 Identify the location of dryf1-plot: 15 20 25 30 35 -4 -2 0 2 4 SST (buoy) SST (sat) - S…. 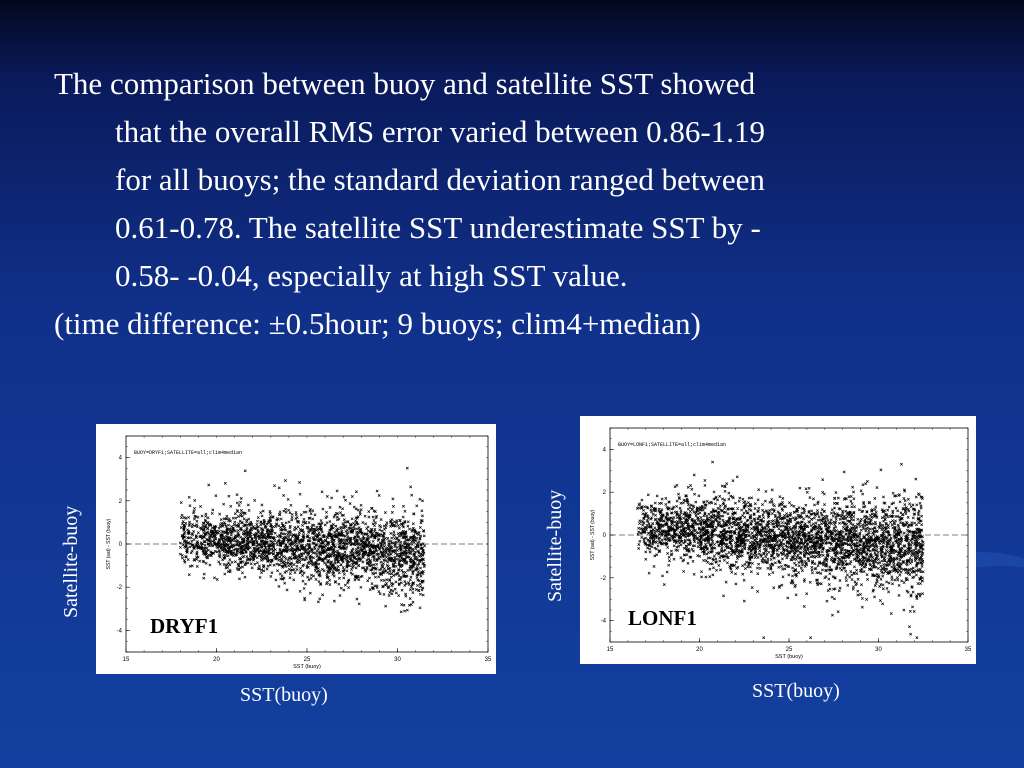
(296, 549).